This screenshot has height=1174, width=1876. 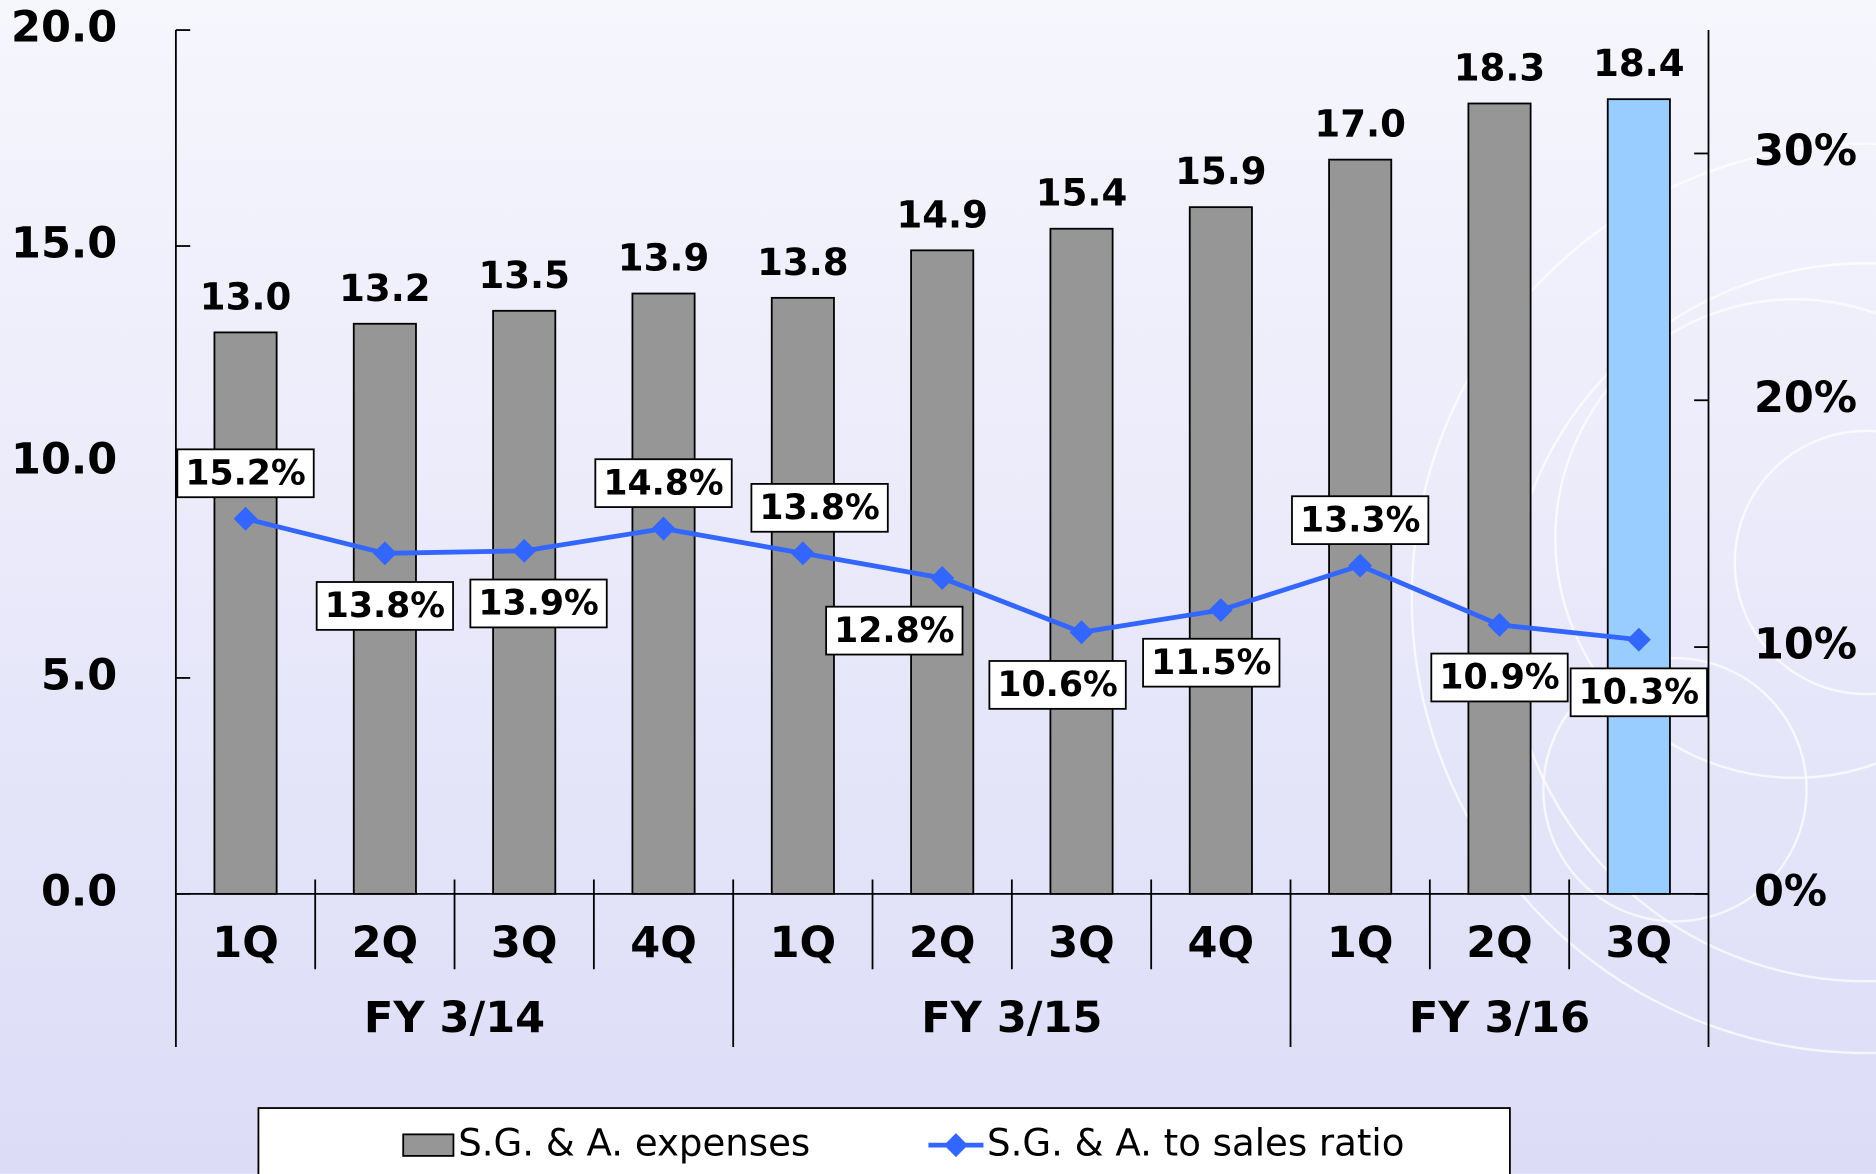 What do you see at coordinates (1195, 1143) in the screenshot?
I see `legend-label: S.G. & A. to sales ratio` at bounding box center [1195, 1143].